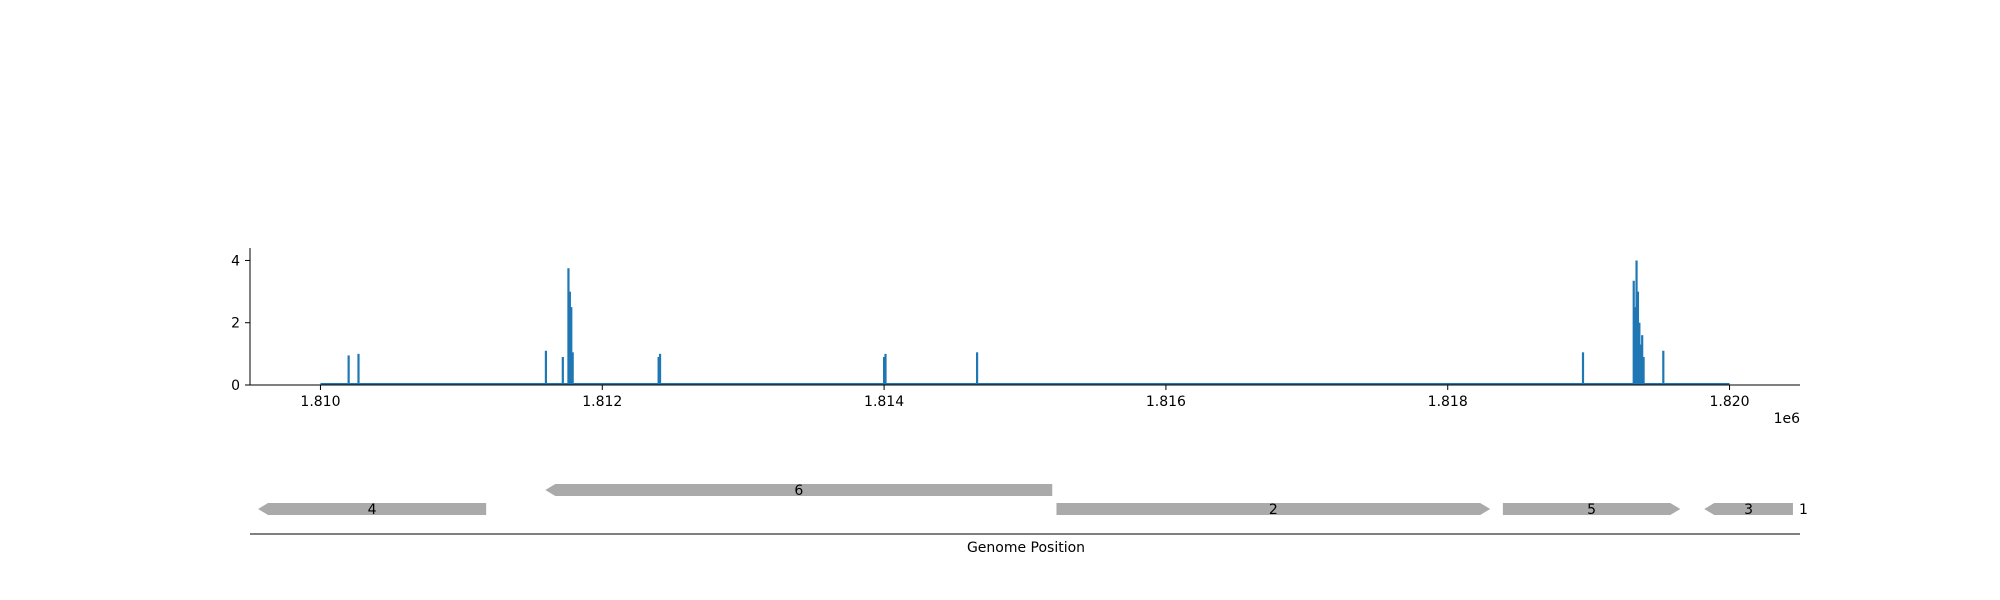 This screenshot has height=600, width=2000. Describe the element at coordinates (235, 324) in the screenshot. I see `y-tick-label: 2` at that location.